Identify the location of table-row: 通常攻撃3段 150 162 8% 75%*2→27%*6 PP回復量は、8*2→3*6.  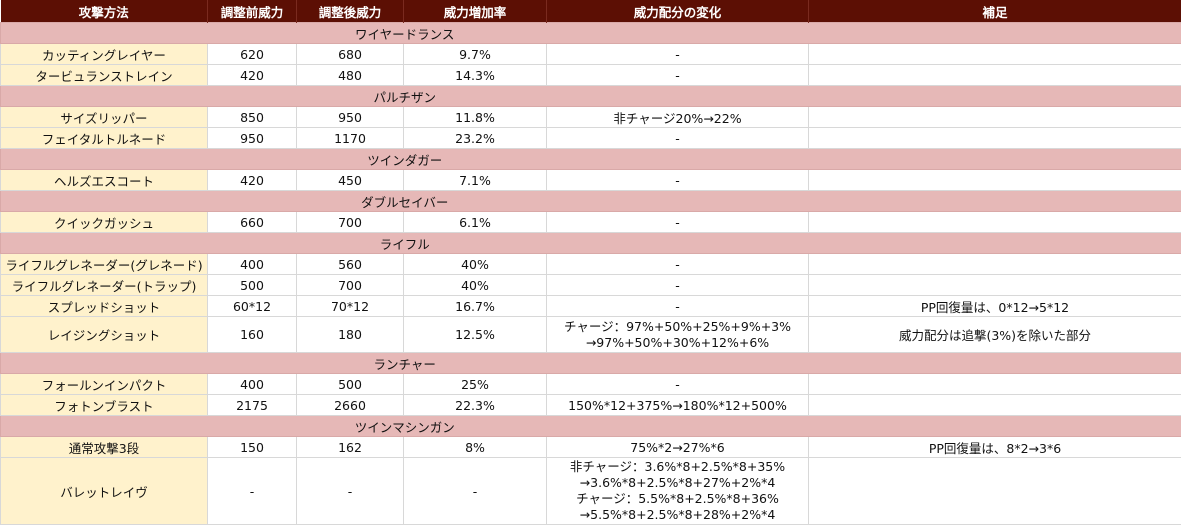
(590, 447).